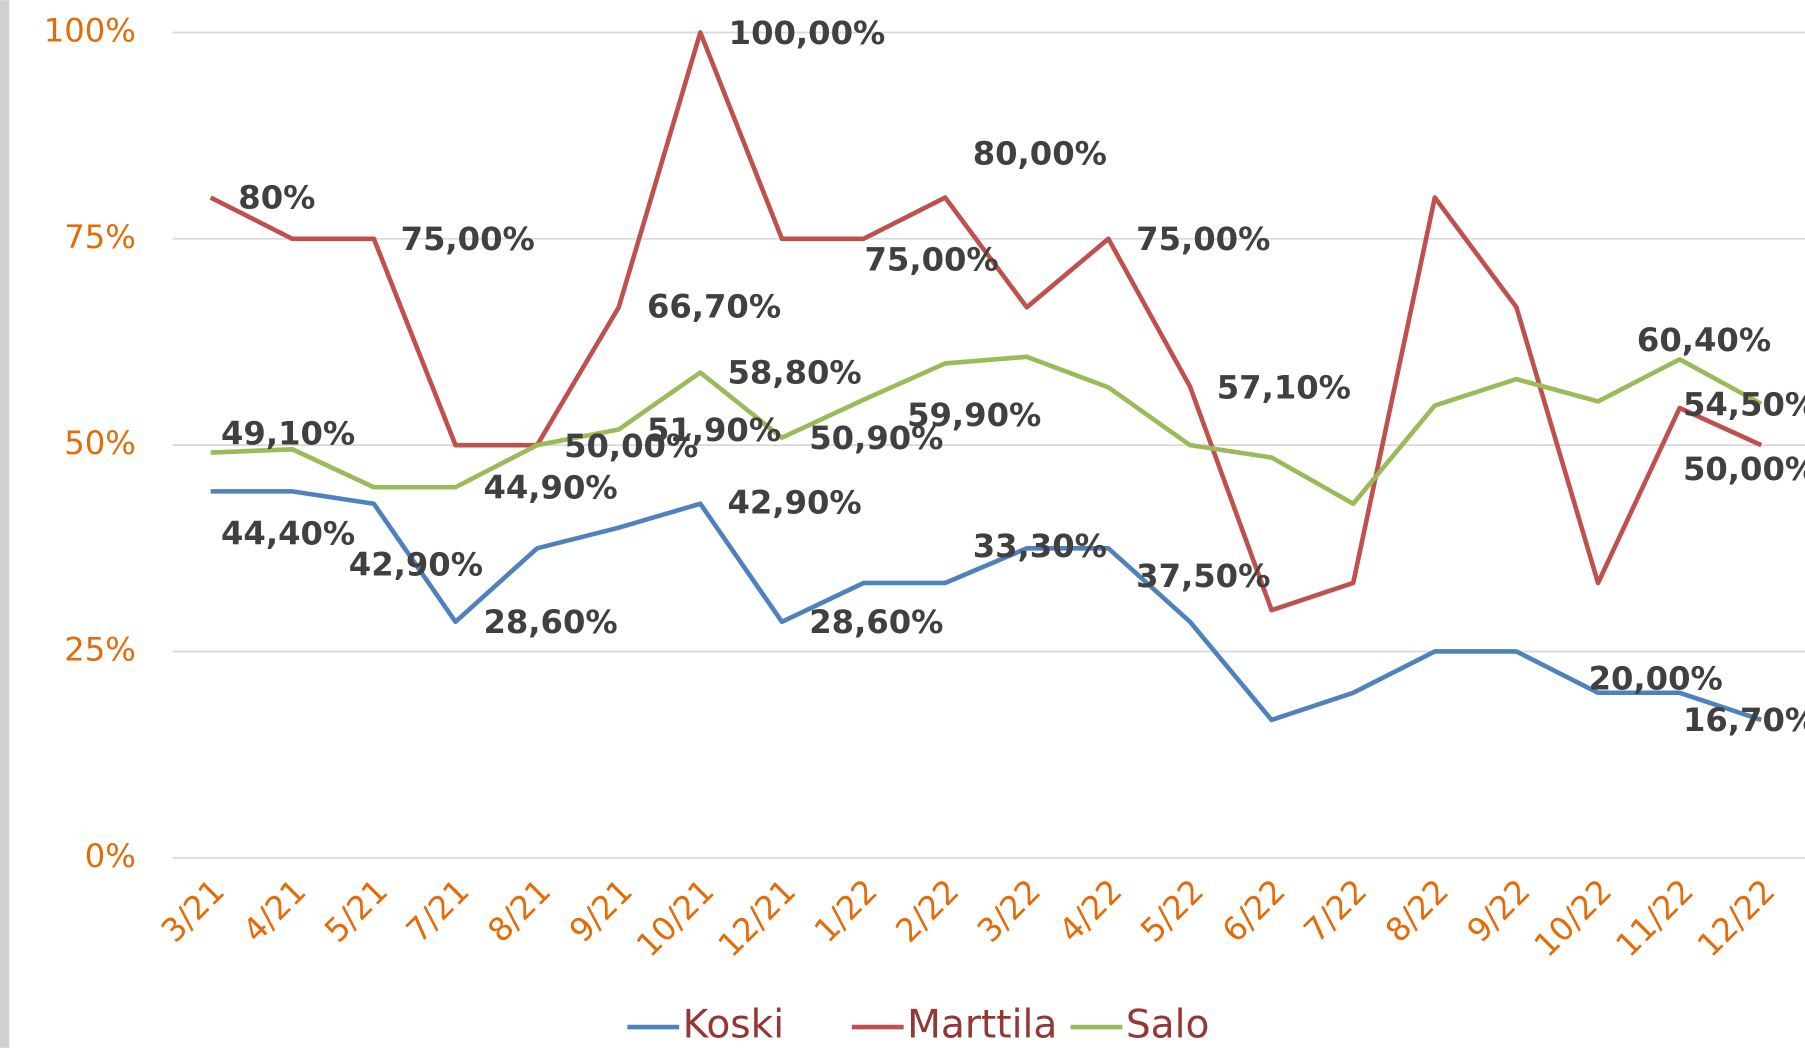 The height and width of the screenshot is (1048, 1805). Describe the element at coordinates (100, 237) in the screenshot. I see `y-tick-label: 75%` at that location.